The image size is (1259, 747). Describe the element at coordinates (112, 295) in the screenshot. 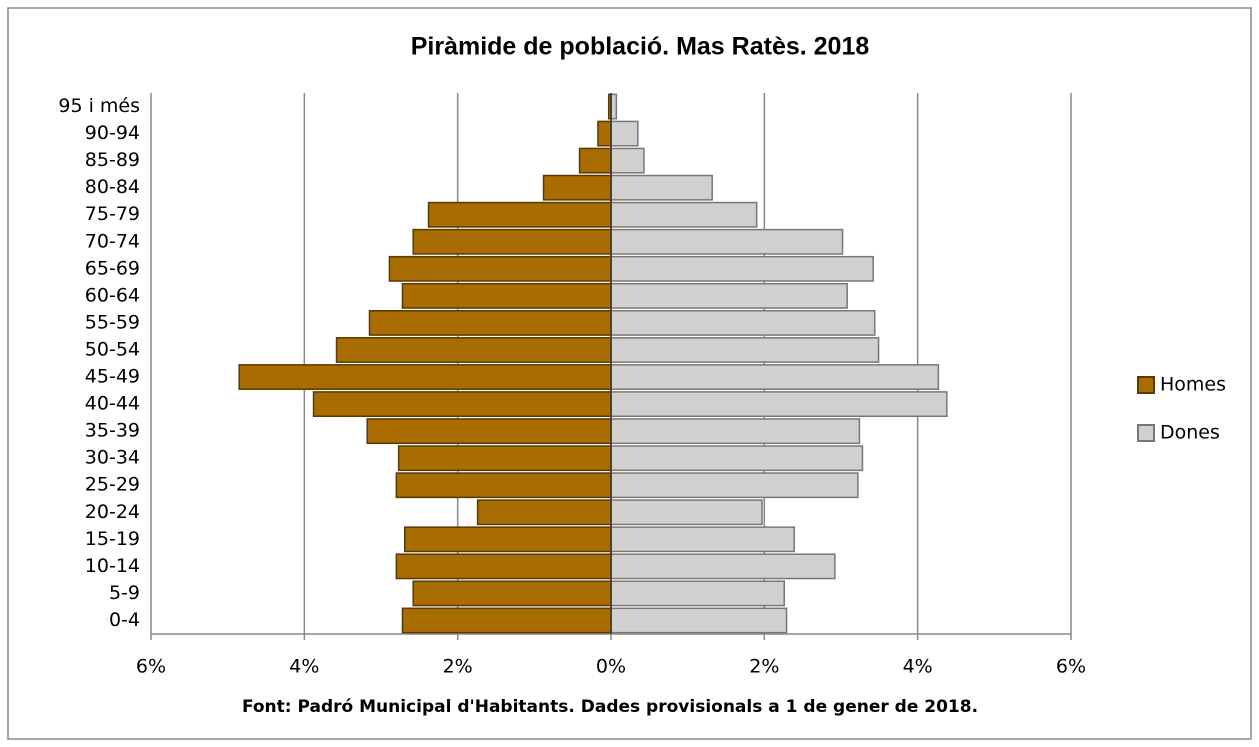

I see `y-tick-label: 60-64` at that location.